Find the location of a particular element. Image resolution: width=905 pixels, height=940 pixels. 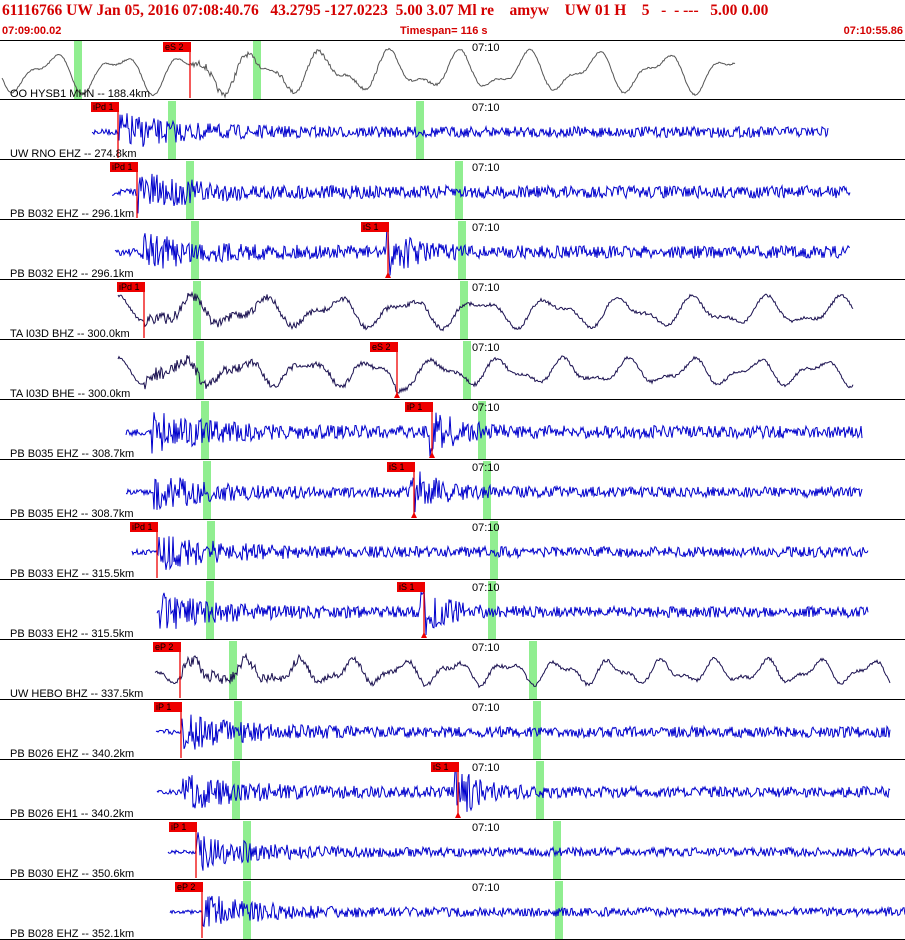

pick-label: eP 2 is located at coordinates (186, 887).